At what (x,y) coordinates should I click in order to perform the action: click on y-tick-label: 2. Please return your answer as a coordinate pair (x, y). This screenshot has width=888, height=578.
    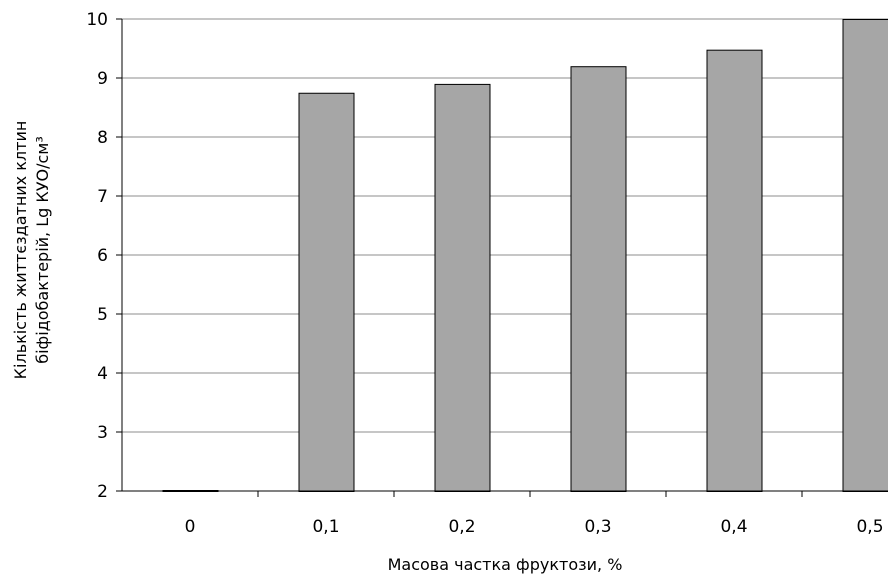
    Looking at the image, I should click on (102, 492).